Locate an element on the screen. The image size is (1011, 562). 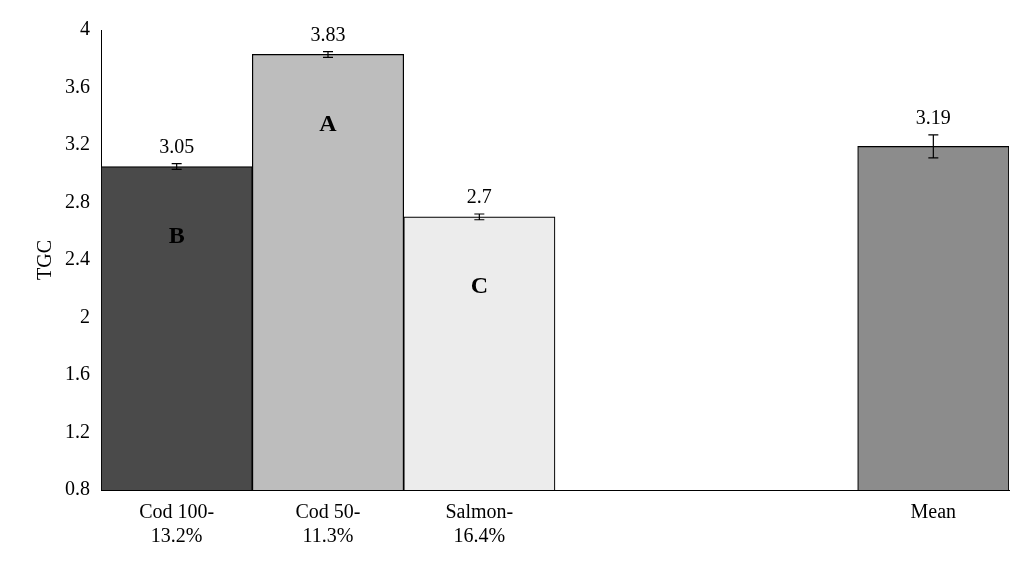
x-tick-label: Salmon- 16.4% is located at coordinates (479, 523).